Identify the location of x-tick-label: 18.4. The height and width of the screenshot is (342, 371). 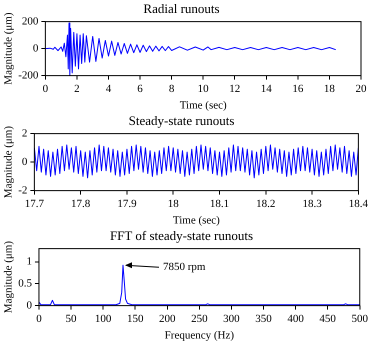
(358, 204).